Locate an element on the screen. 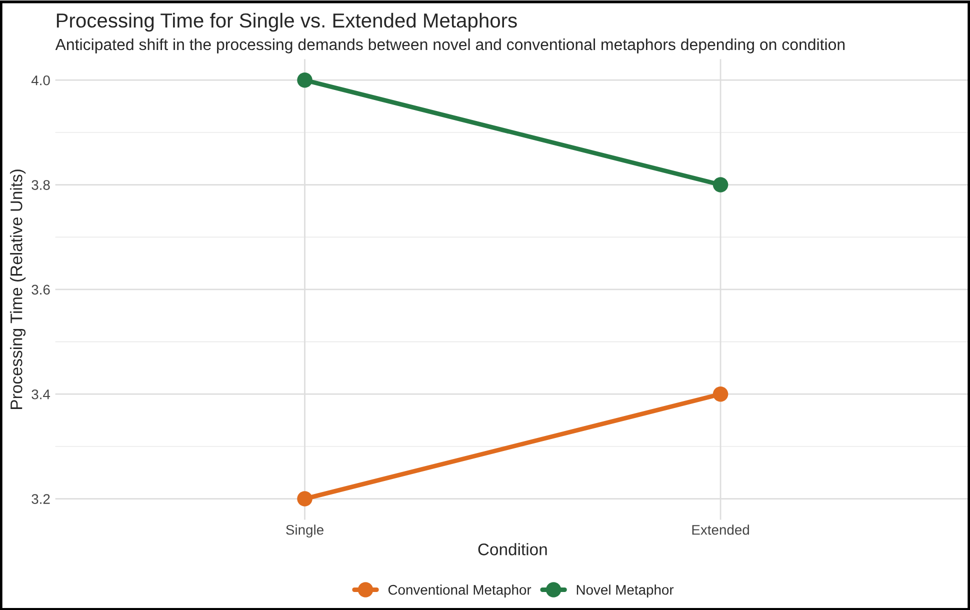 Image resolution: width=970 pixels, height=610 pixels. chart-title: Processing Time for Single vs. Extended Metaphors is located at coordinates (286, 22).